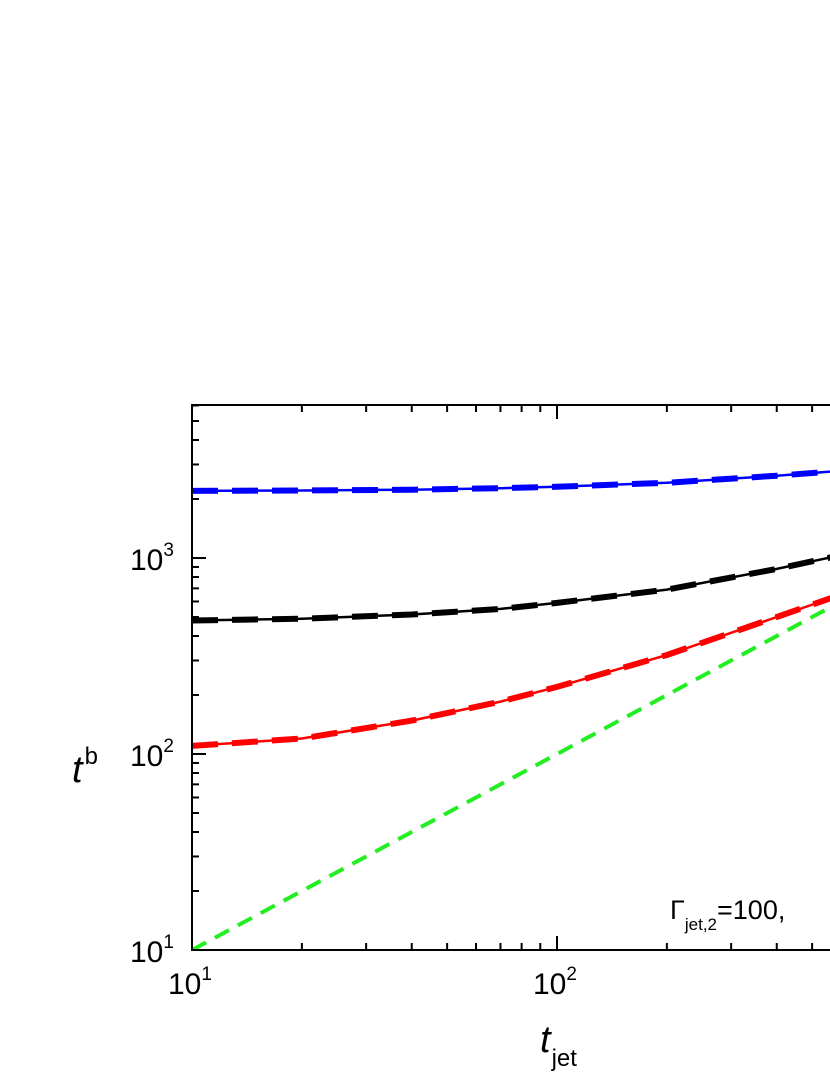 The image size is (830, 1075). What do you see at coordinates (78, 770) in the screenshot?
I see `y-axis-title-main: t` at bounding box center [78, 770].